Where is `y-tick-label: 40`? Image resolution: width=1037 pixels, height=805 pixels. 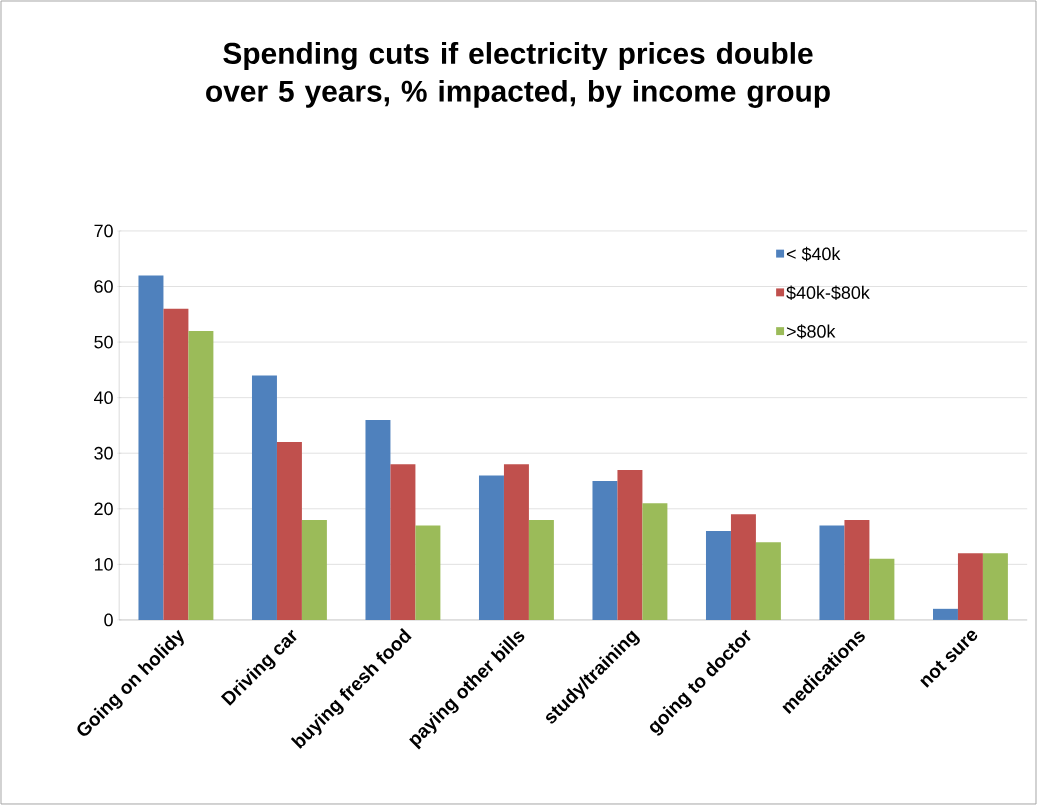 y-tick-label: 40 is located at coordinates (103, 397).